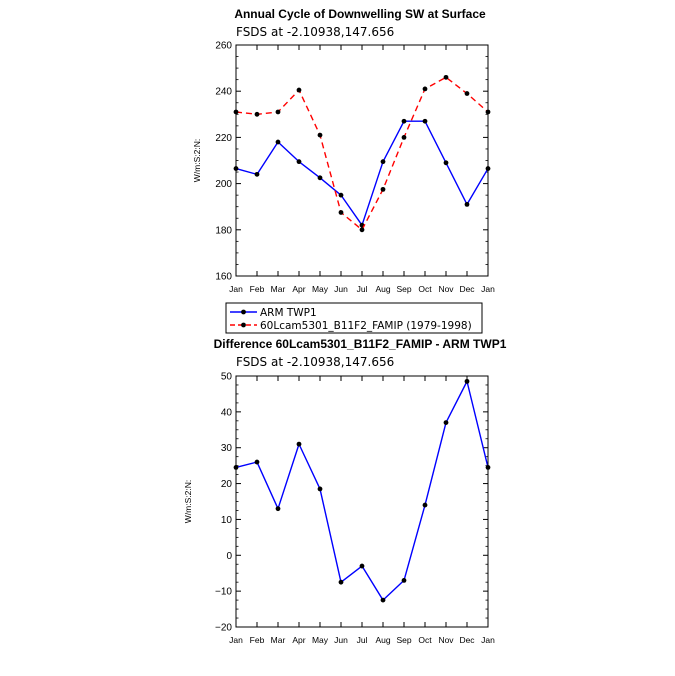 This screenshot has height=676, width=675. Describe the element at coordinates (223, 592) in the screenshot. I see `y-tick-label: −10` at that location.